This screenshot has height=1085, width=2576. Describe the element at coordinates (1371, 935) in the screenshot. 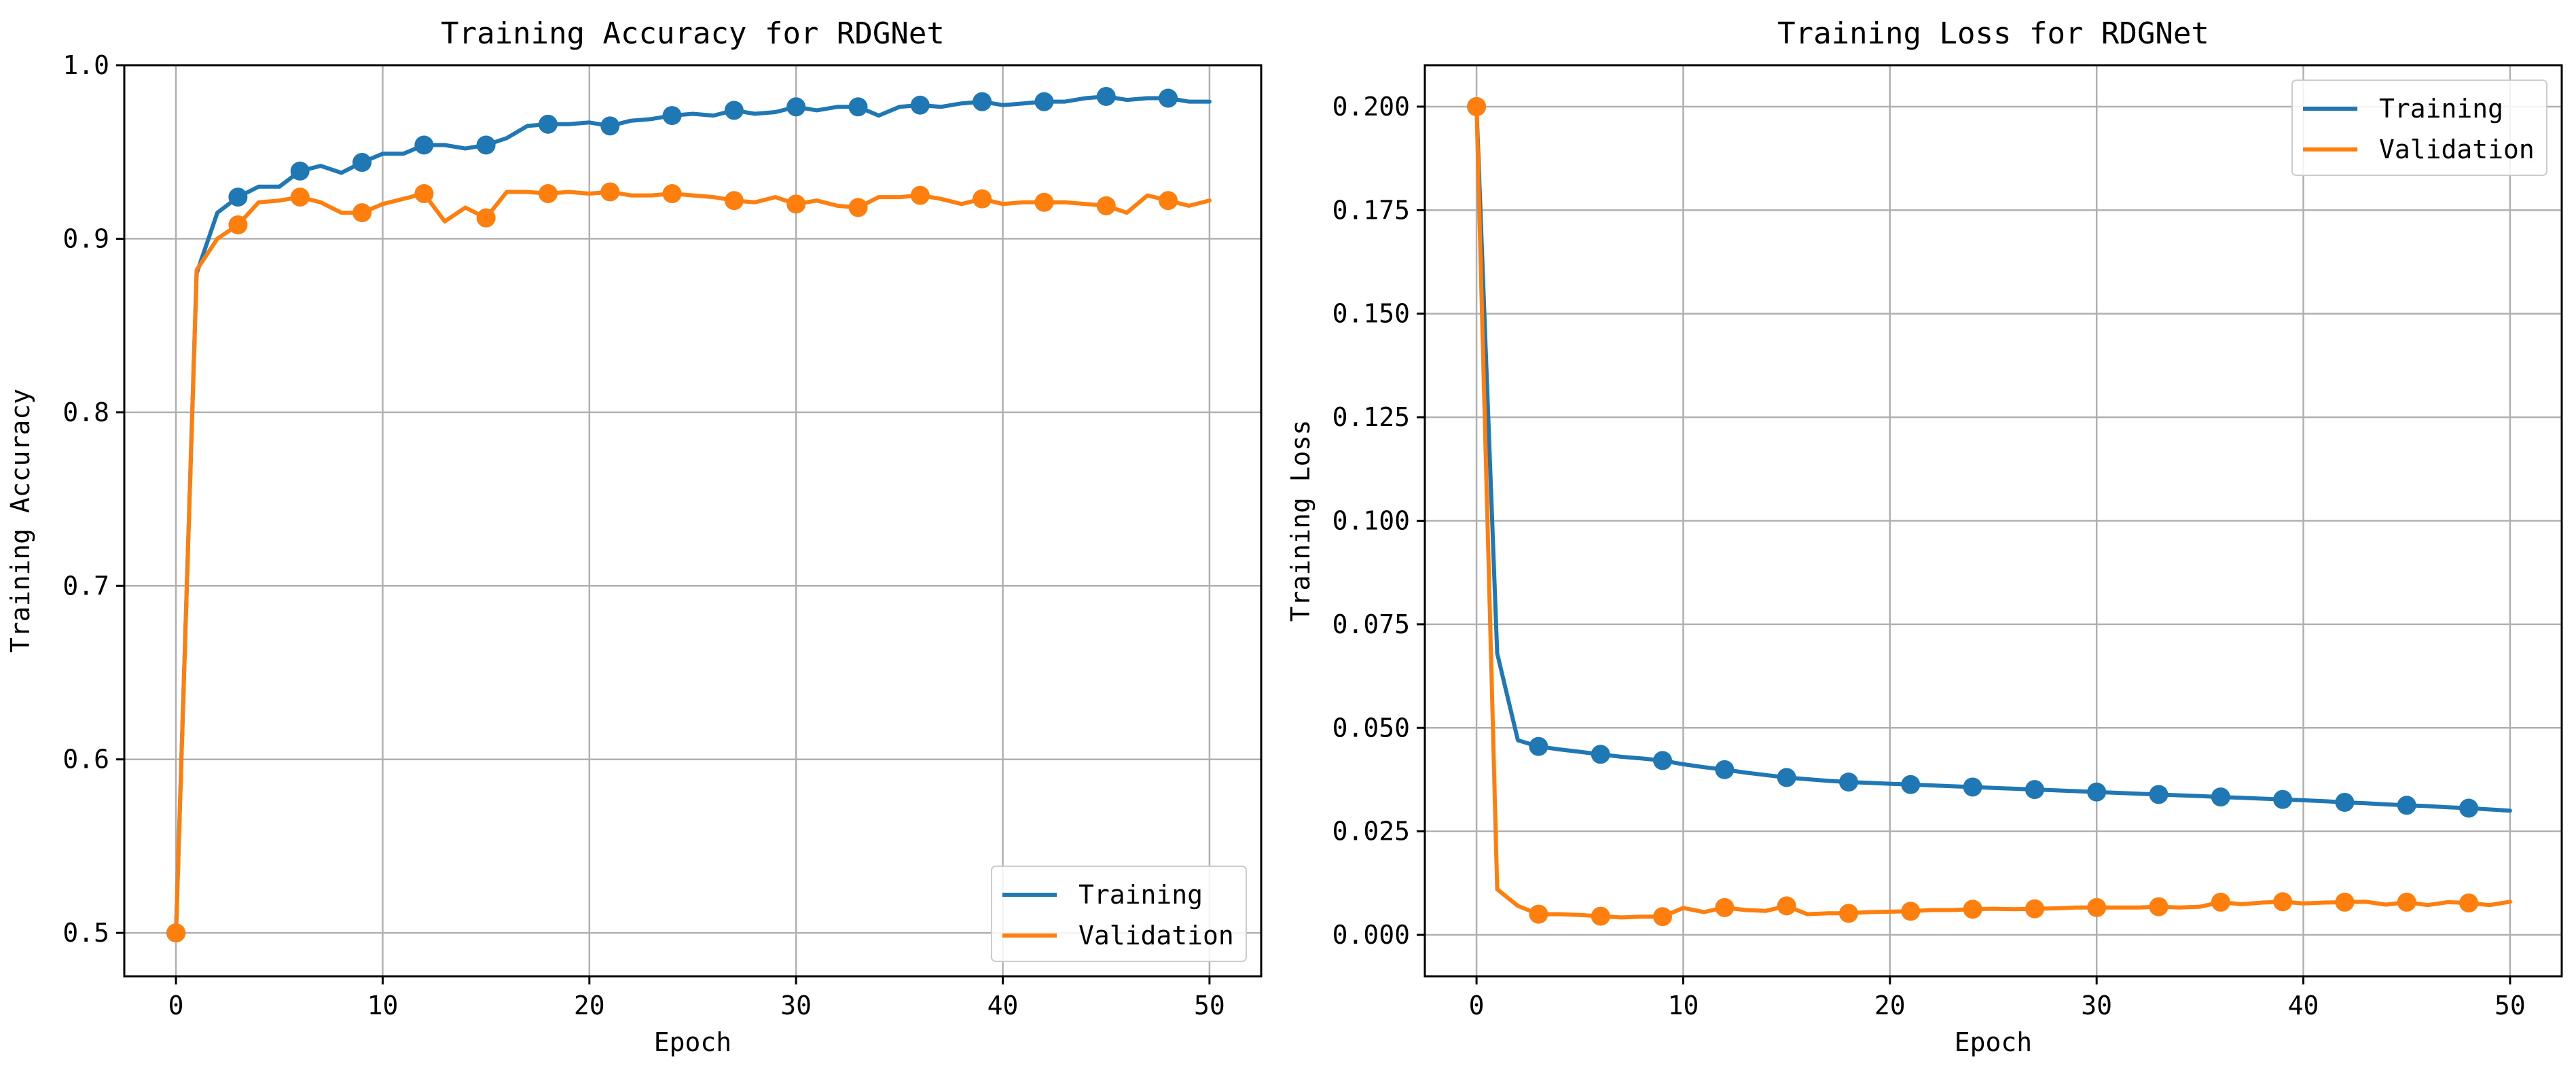

I see `loss-y-tick-label: 0.000` at that location.